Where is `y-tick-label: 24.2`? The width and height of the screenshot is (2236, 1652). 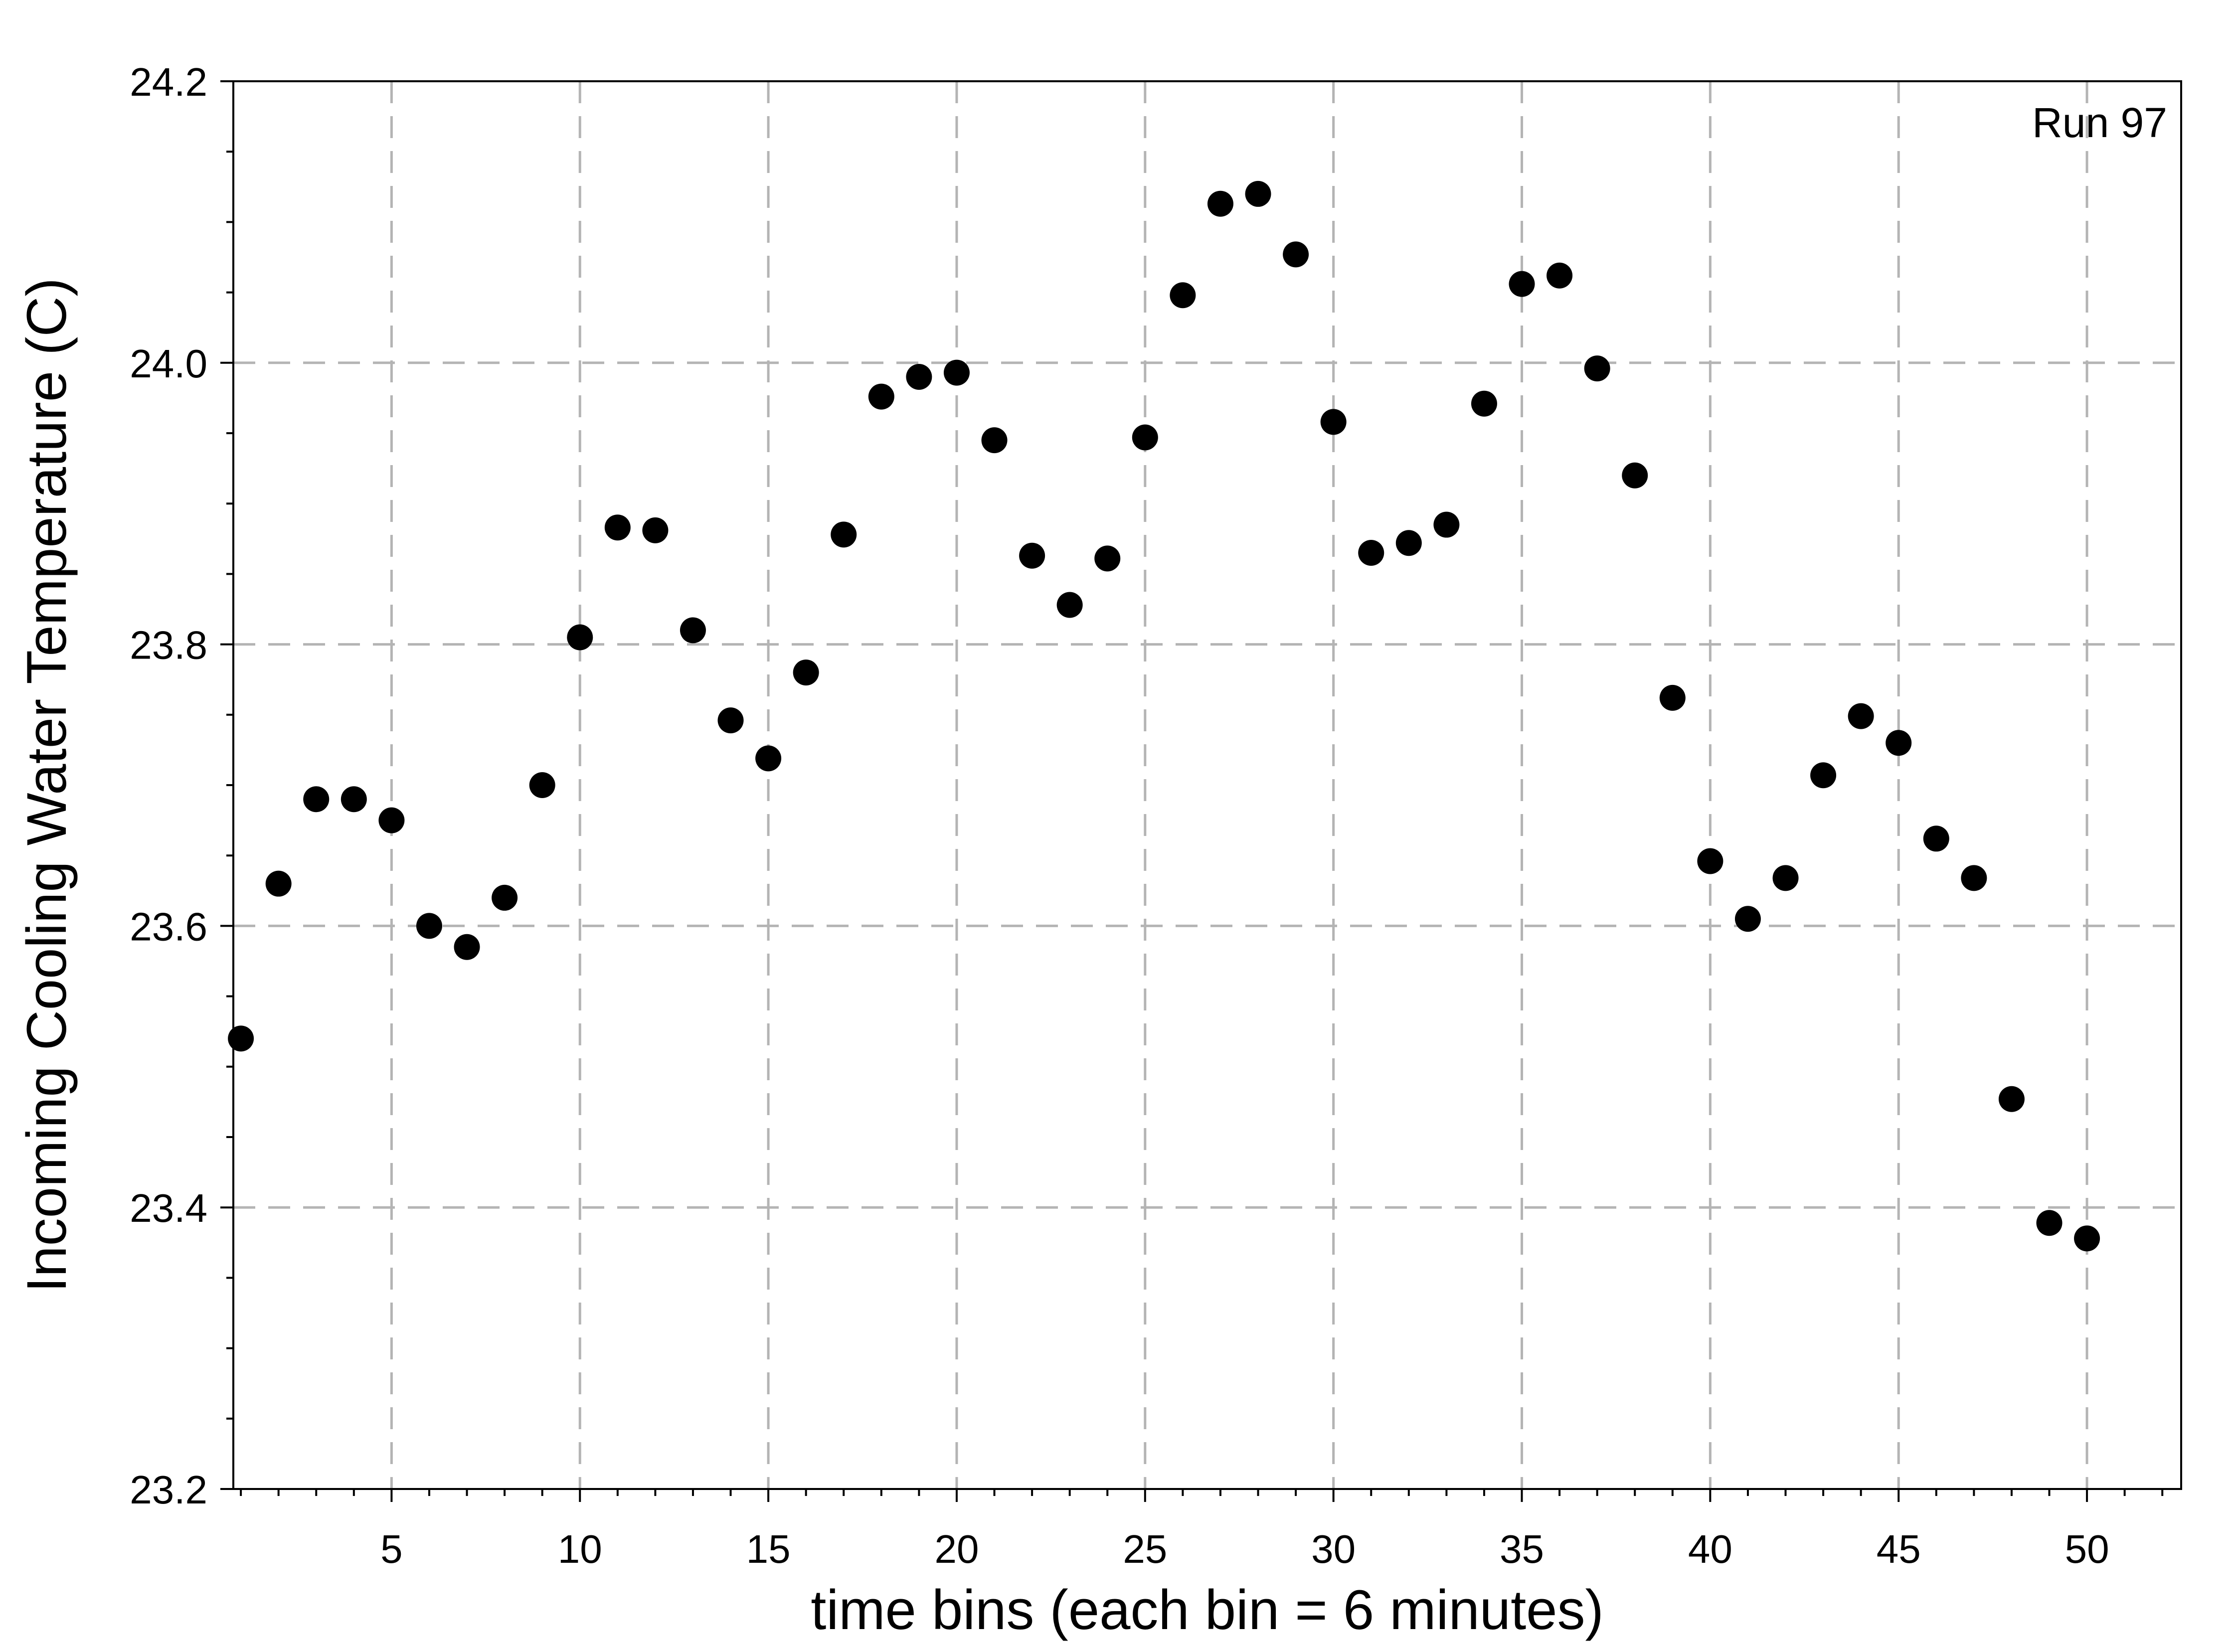 y-tick-label: 24.2 is located at coordinates (168, 82).